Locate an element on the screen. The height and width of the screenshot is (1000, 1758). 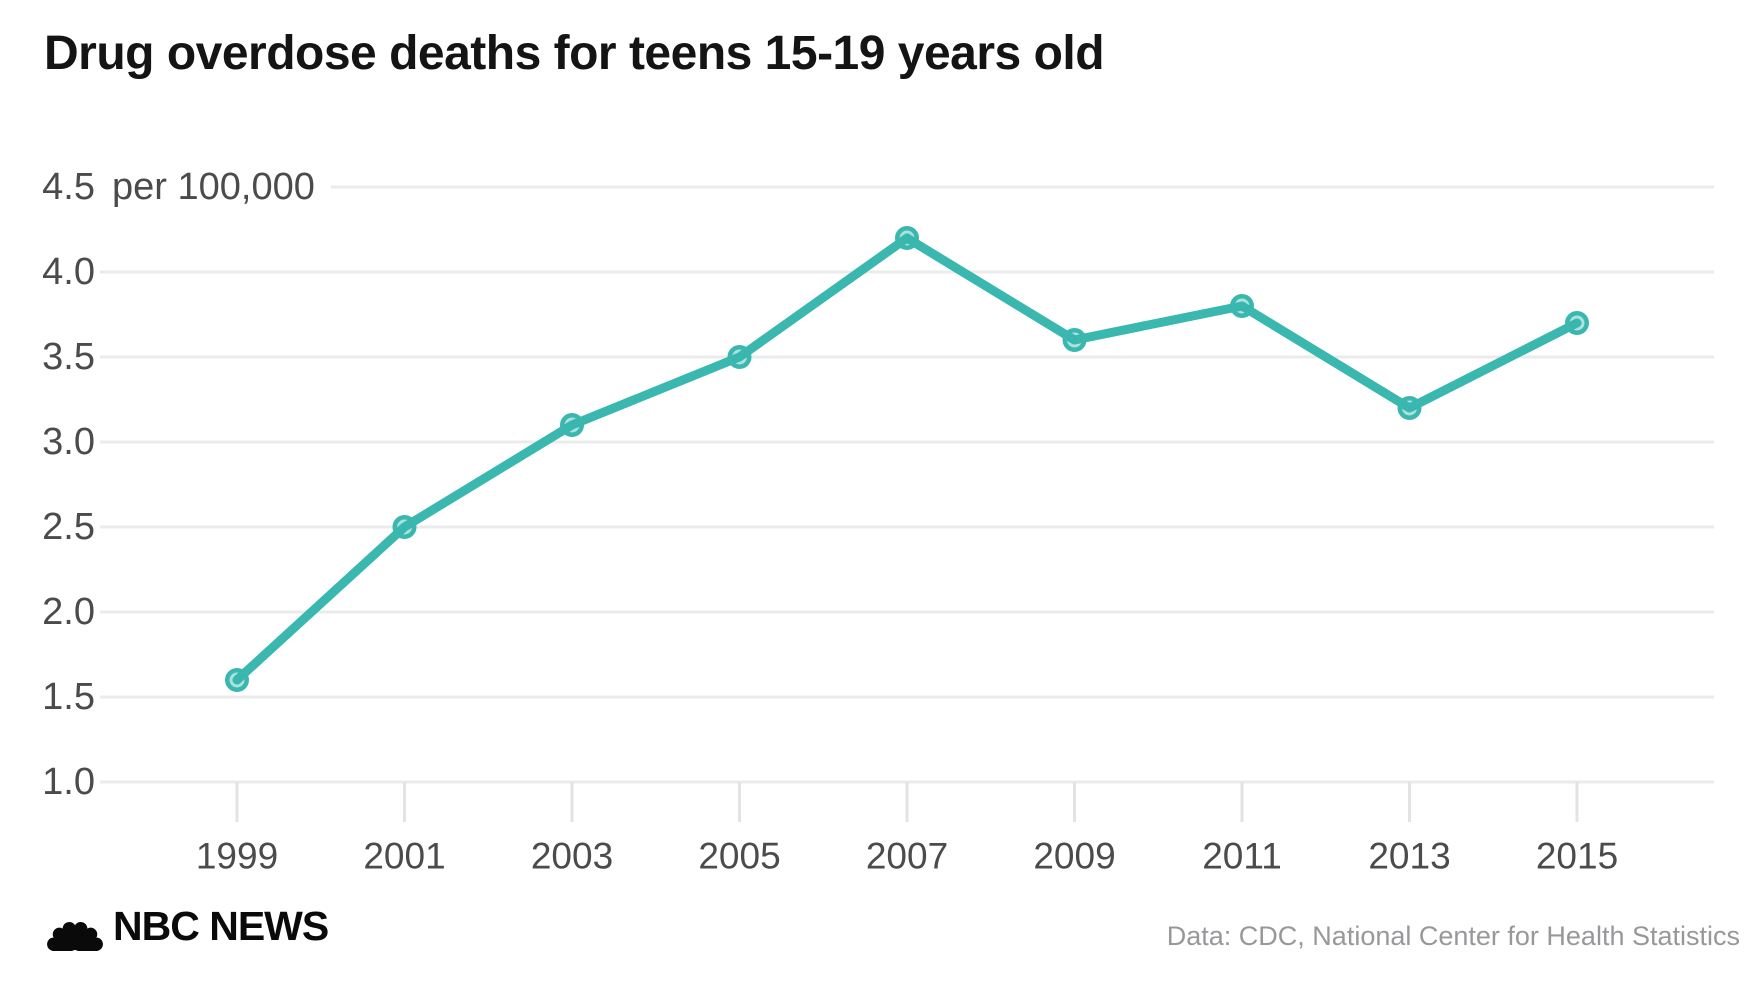
x-tick-label: 2007 is located at coordinates (907, 856).